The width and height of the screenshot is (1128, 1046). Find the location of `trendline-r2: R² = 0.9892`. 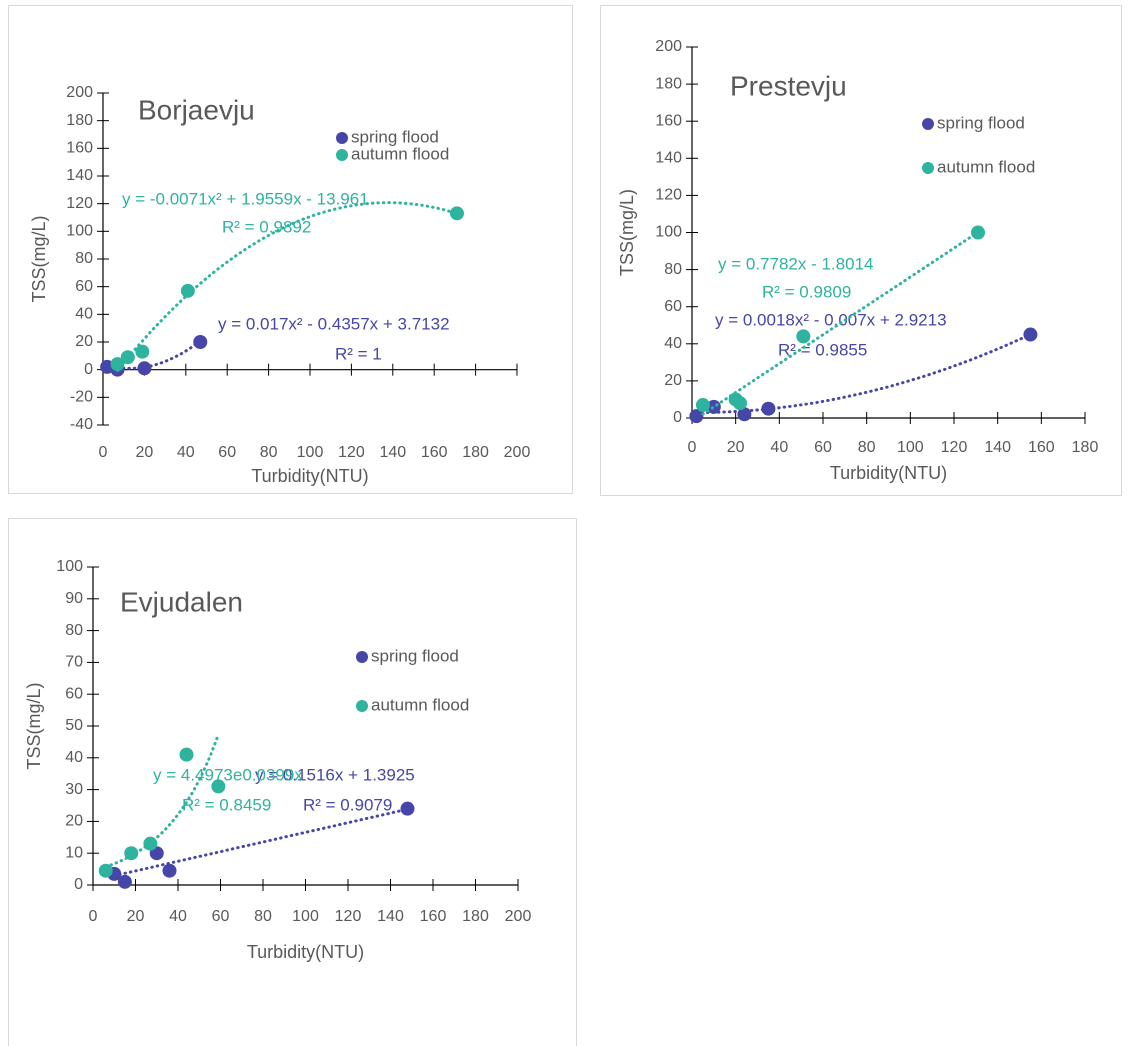

trendline-r2: R² = 0.9892 is located at coordinates (266, 226).